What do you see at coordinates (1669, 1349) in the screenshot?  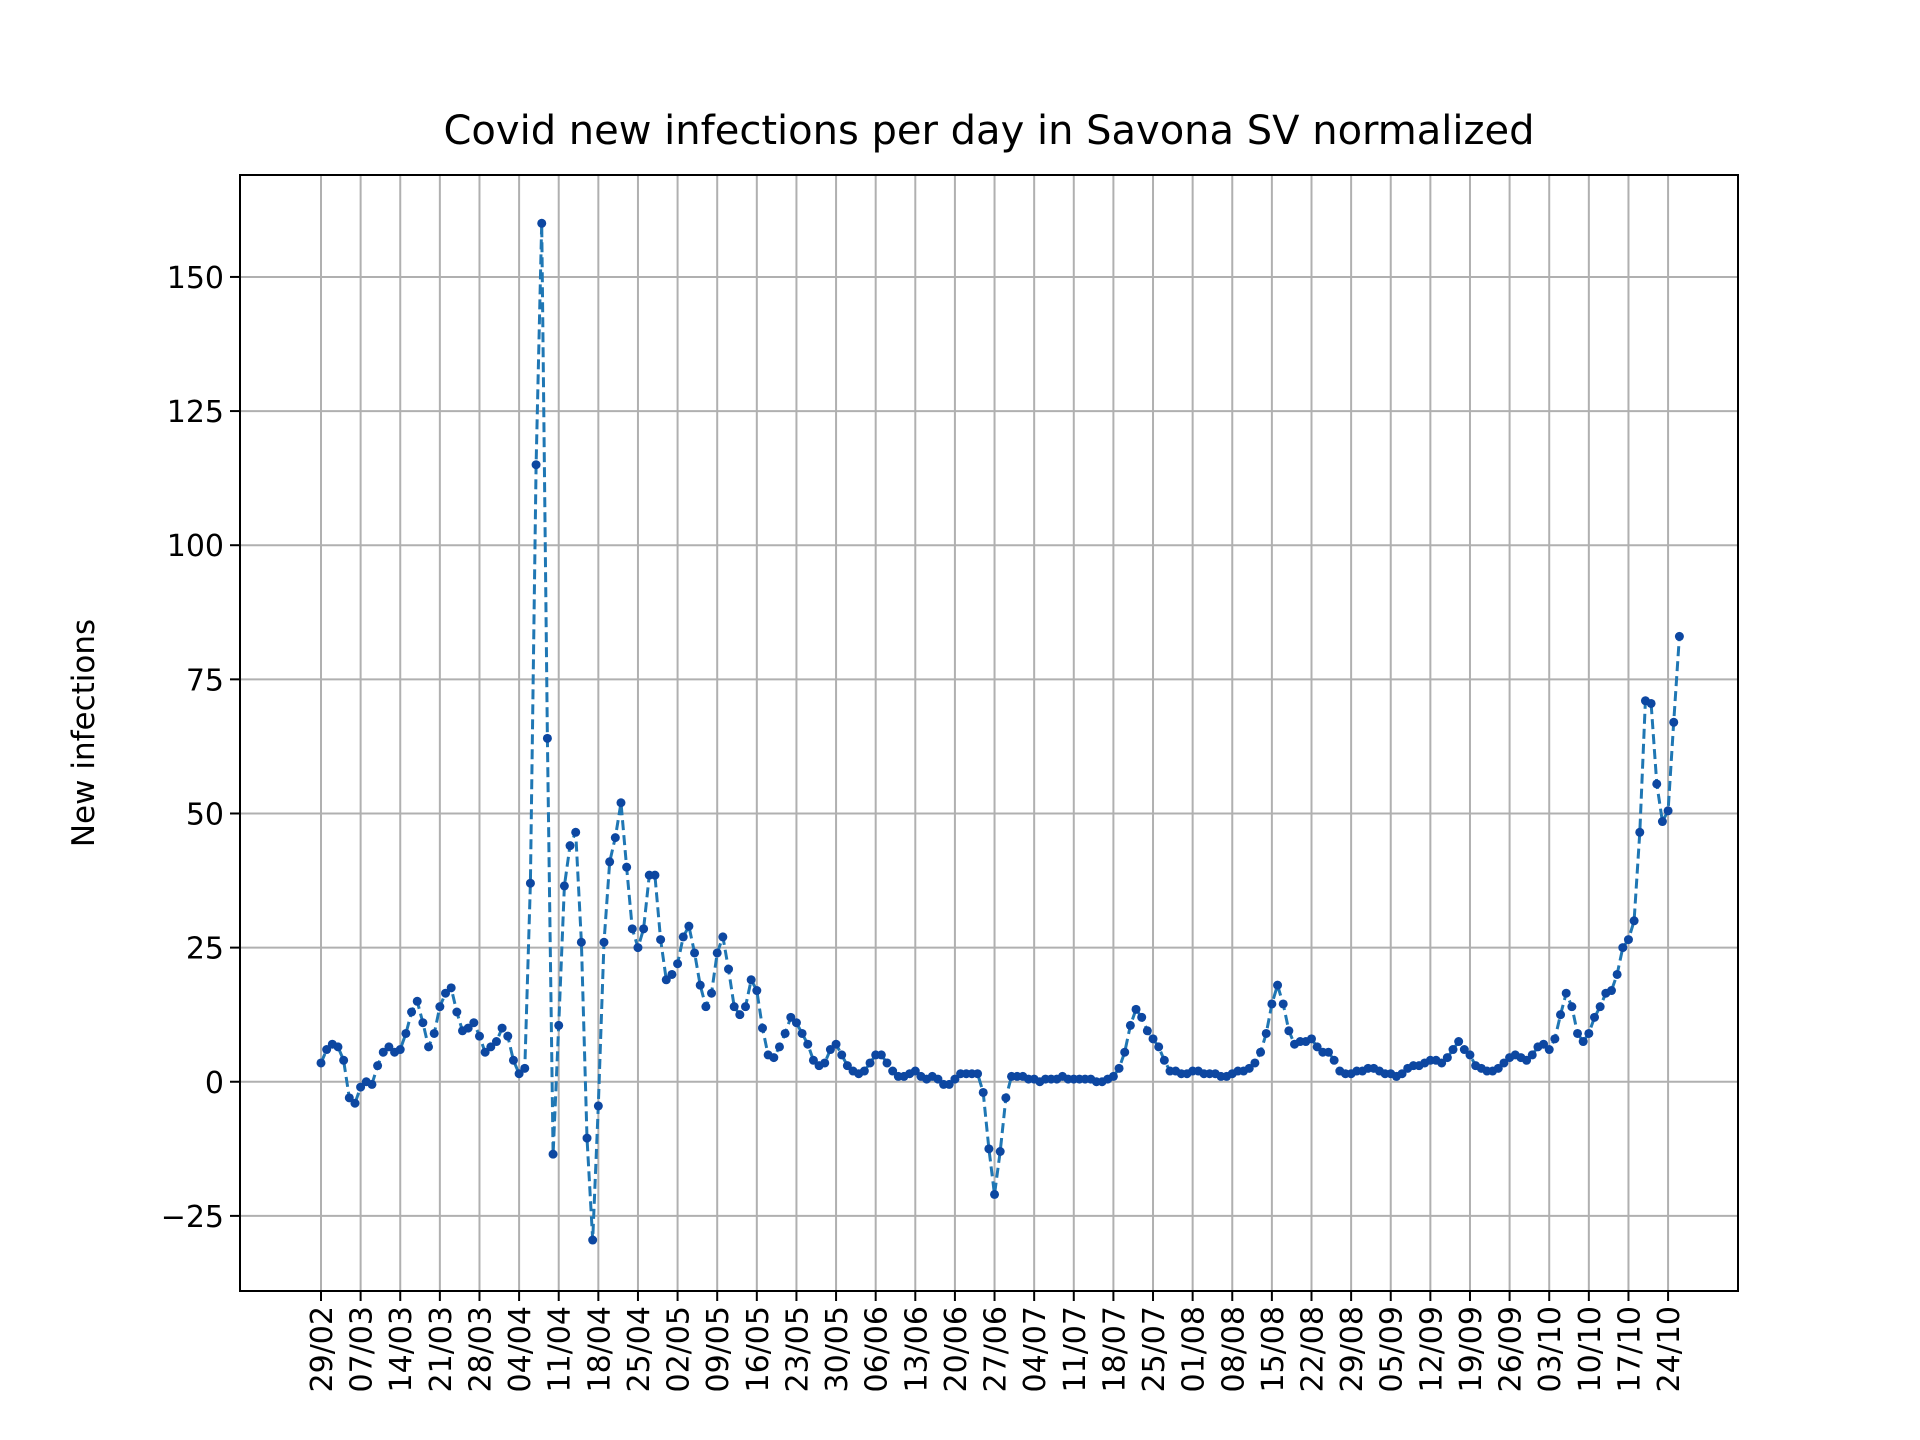 I see `x-tick-label: 24/10` at bounding box center [1669, 1349].